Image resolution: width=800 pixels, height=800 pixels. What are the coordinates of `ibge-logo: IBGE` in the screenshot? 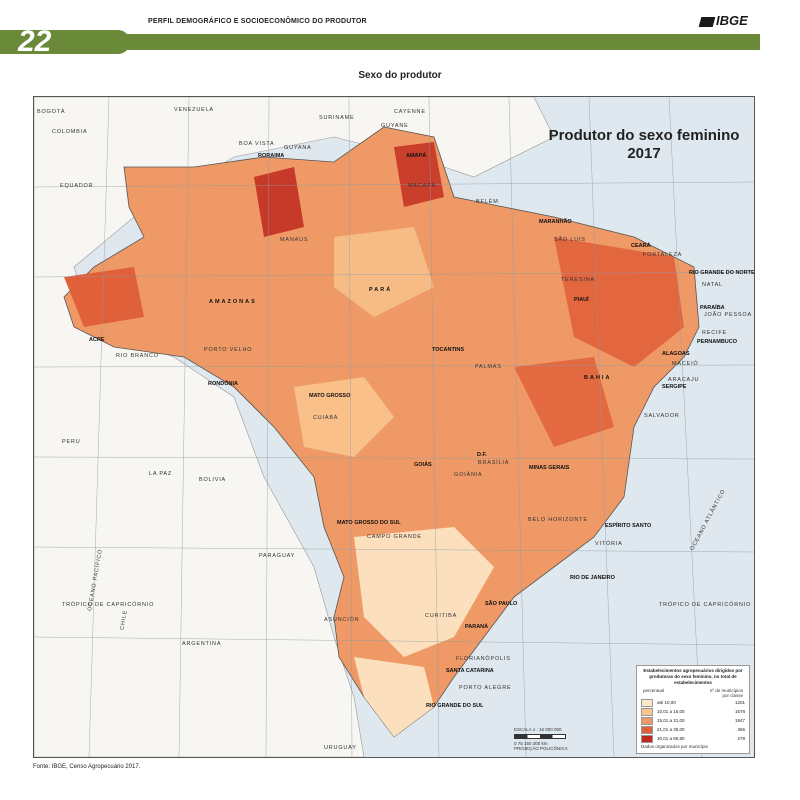 It's located at (723, 20).